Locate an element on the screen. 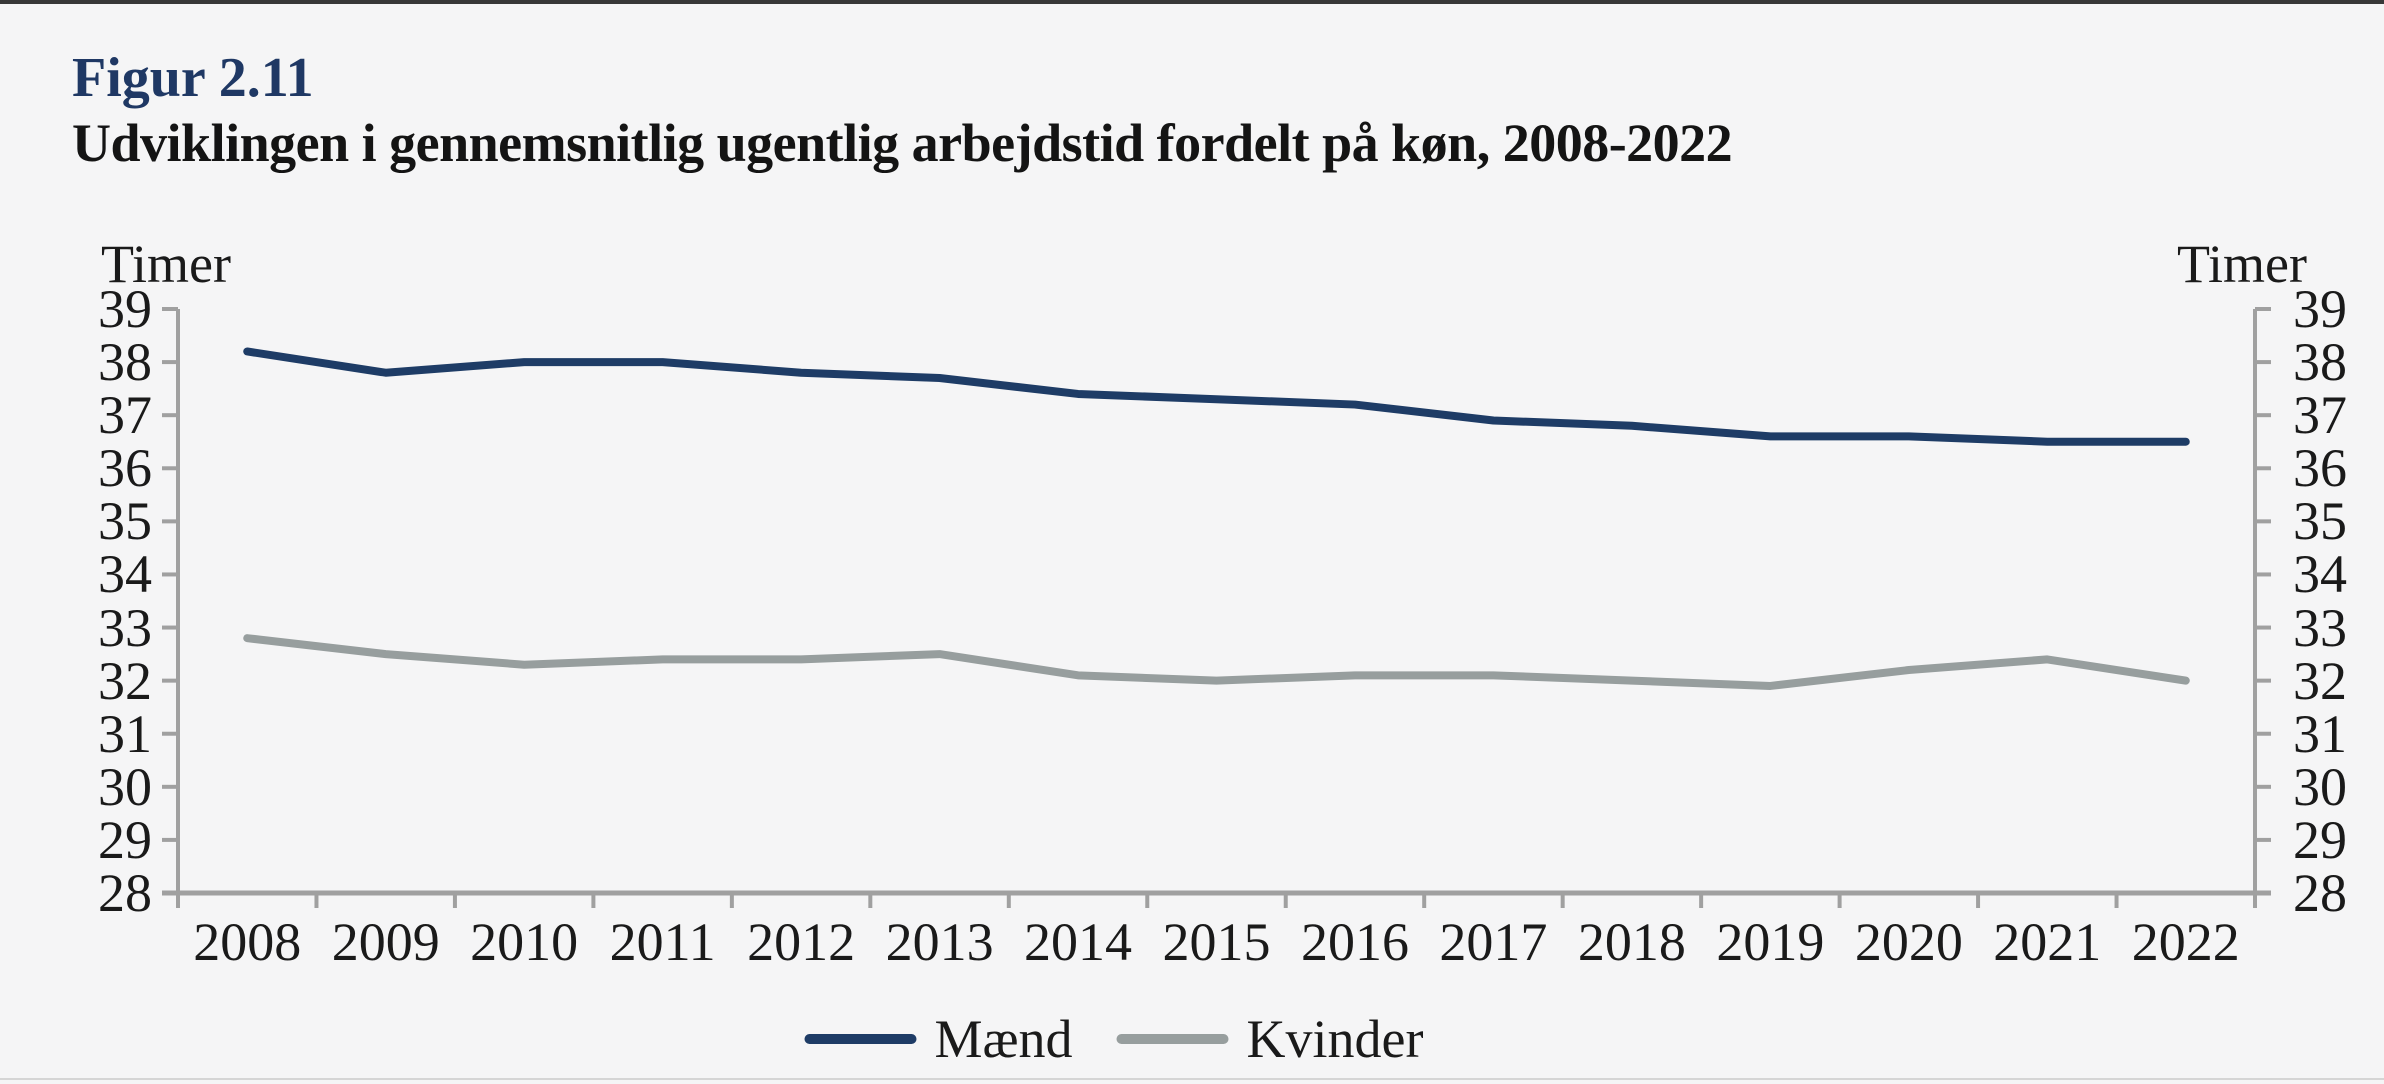  y-tick-label-left: 30 is located at coordinates (125, 786).